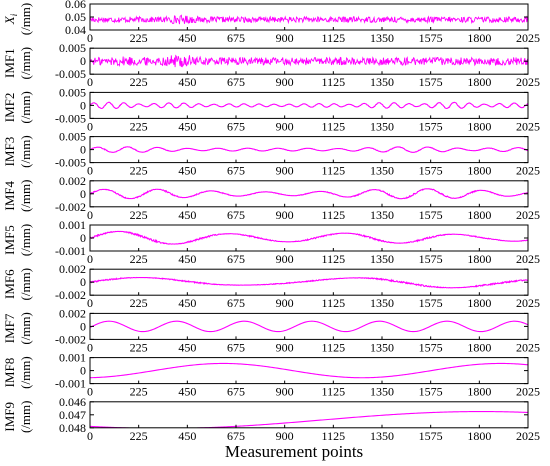 The height and width of the screenshot is (466, 550). I want to click on axes-frame-imf5, so click(309, 238).